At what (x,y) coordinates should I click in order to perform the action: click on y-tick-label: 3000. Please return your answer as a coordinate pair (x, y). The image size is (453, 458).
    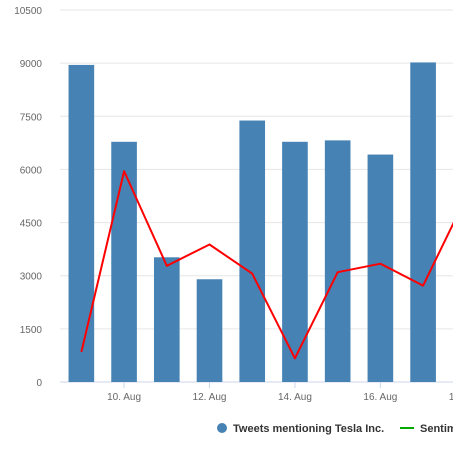
    Looking at the image, I should click on (31, 277).